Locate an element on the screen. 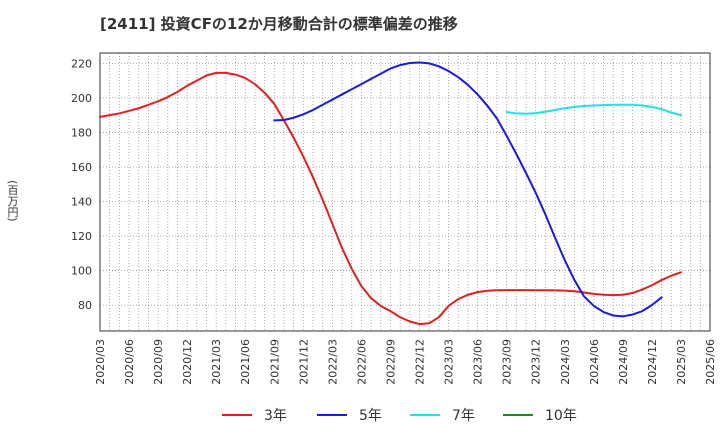  x-tick-label: 2021/06 is located at coordinates (245, 362).